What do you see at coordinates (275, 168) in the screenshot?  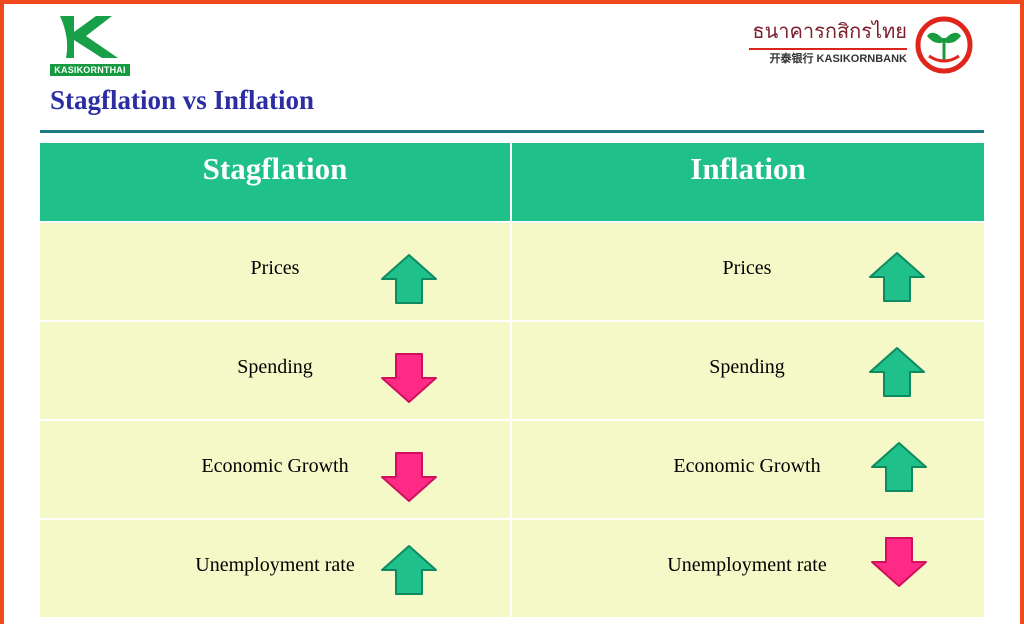 I see `column-header-label: Stagflation` at bounding box center [275, 168].